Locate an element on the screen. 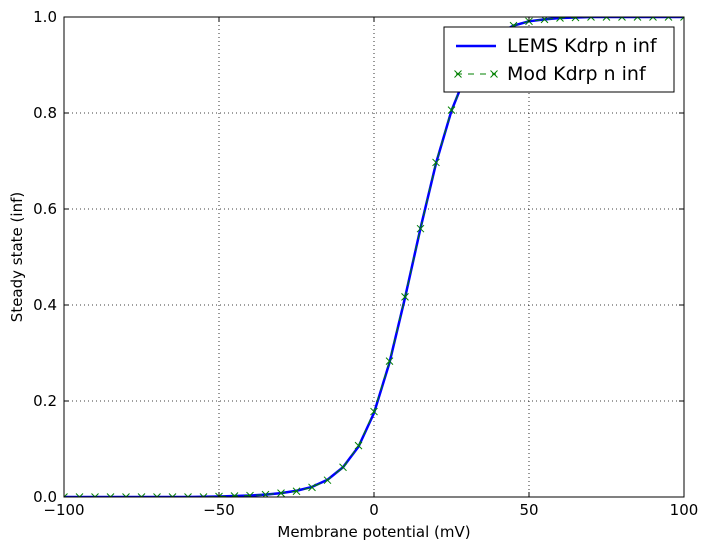 This screenshot has height=550, width=709. legend: LEMS Kdrp n inf Mod Kdrp n inf is located at coordinates (559, 59).